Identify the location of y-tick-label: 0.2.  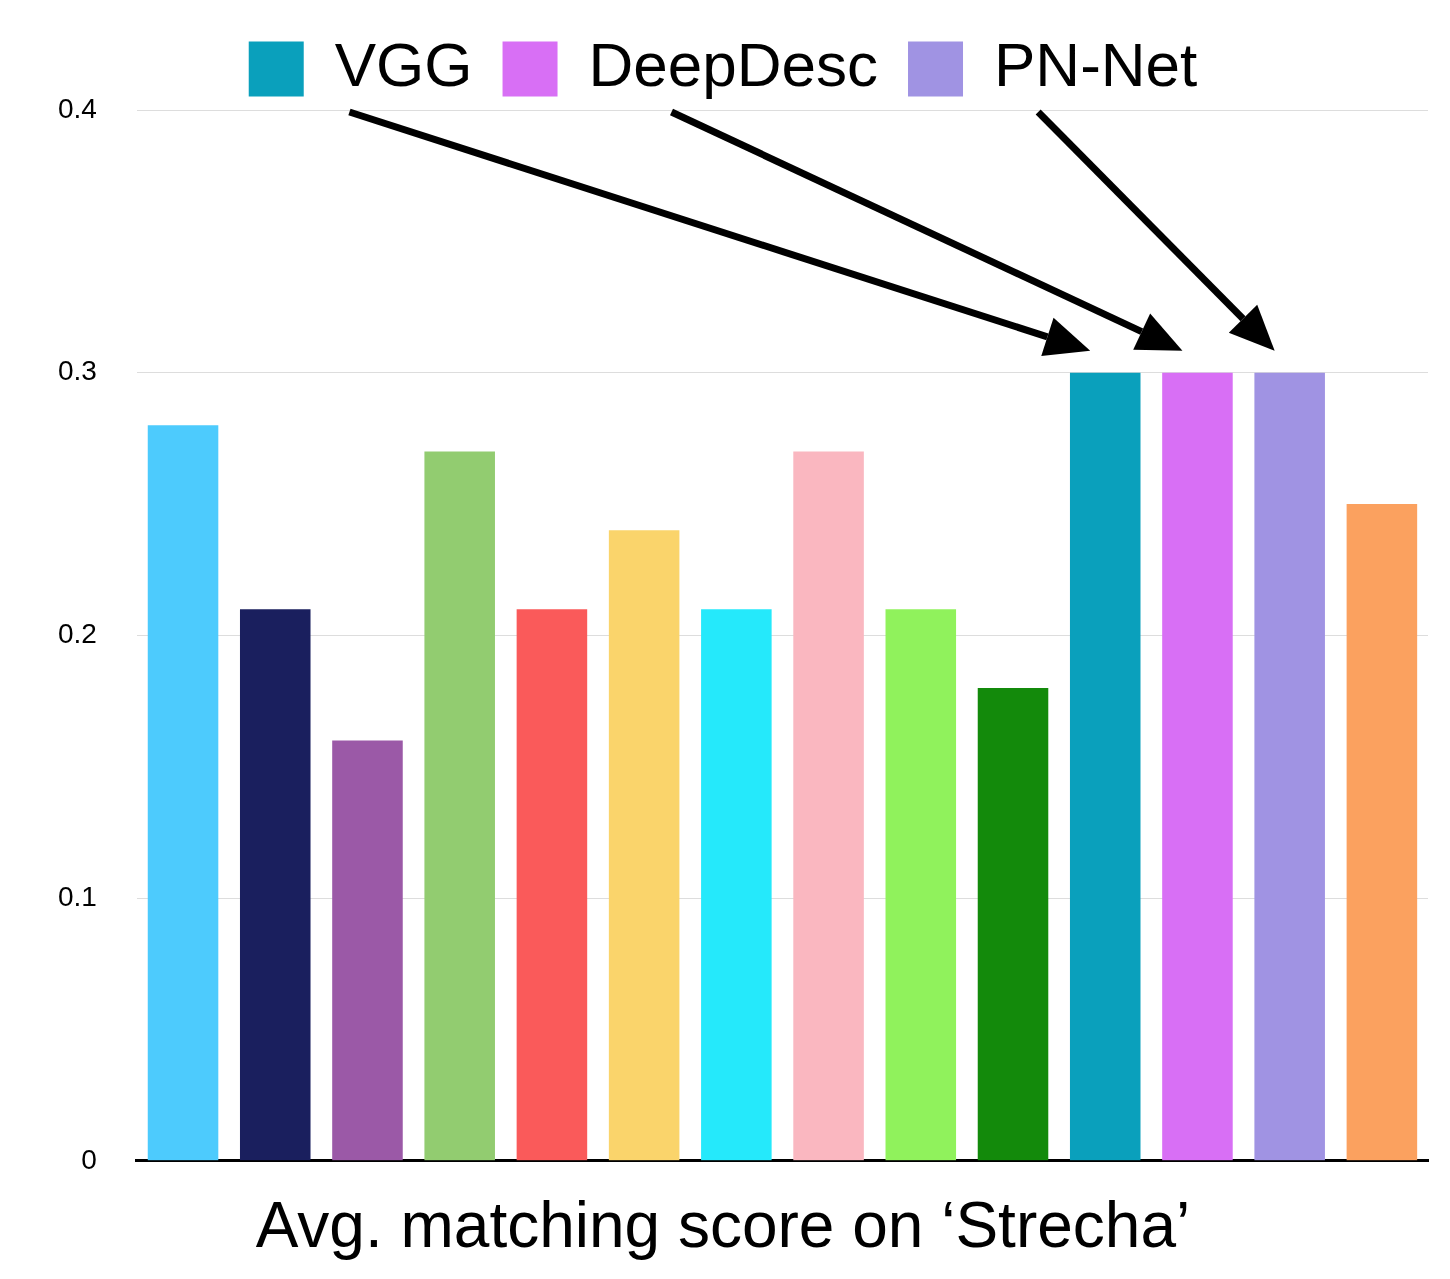
(77, 634).